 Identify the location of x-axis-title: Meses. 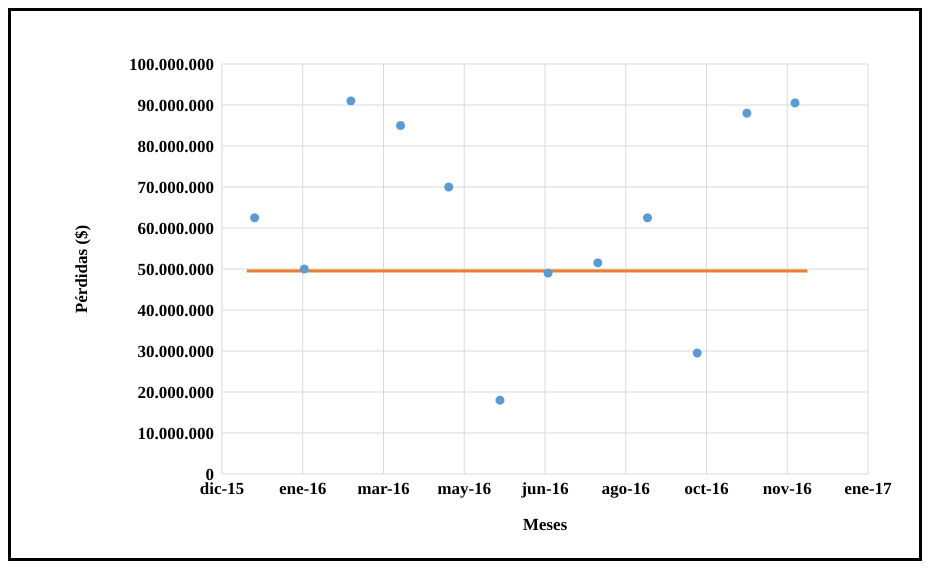
(545, 524).